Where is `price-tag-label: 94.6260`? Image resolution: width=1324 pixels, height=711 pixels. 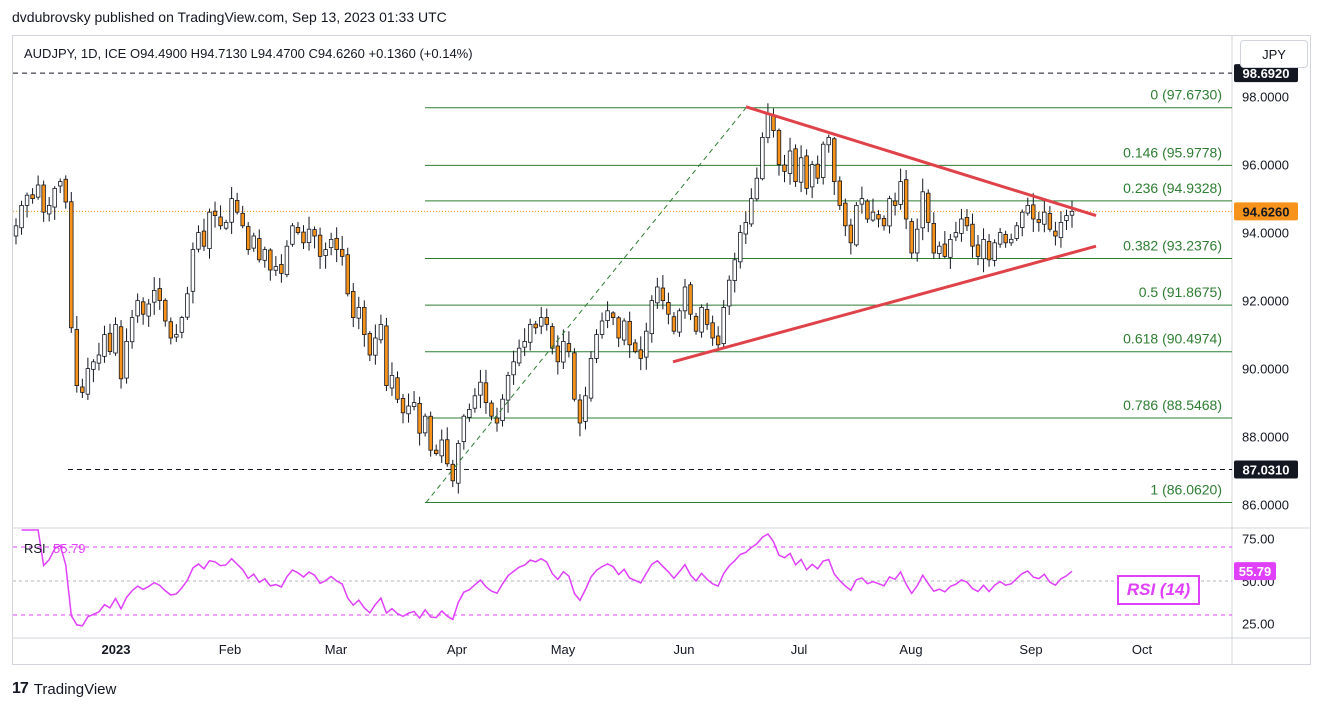
price-tag-label: 94.6260 is located at coordinates (1266, 211).